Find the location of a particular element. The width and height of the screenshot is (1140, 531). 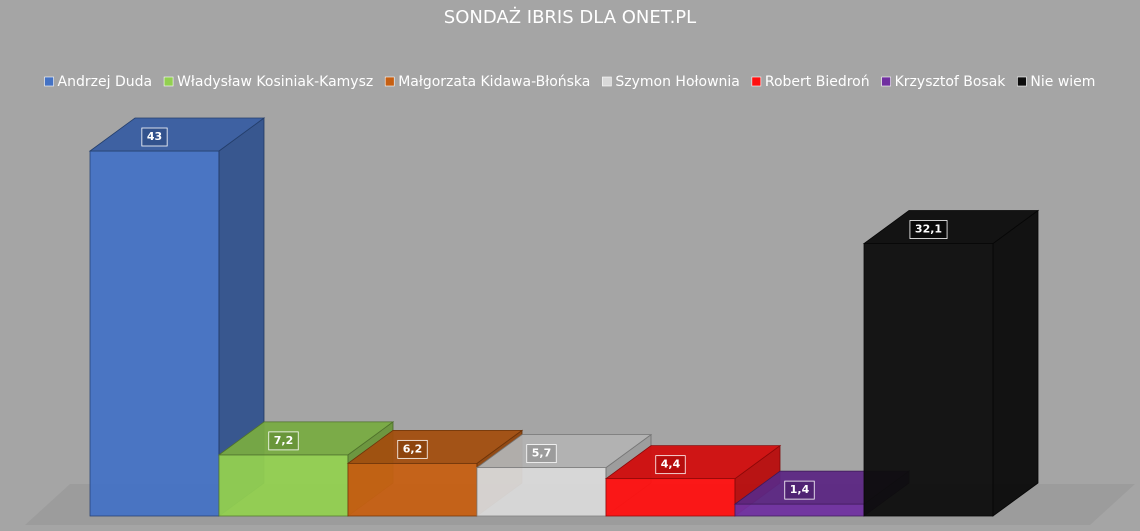

data-label: 7,2 is located at coordinates (284, 440).